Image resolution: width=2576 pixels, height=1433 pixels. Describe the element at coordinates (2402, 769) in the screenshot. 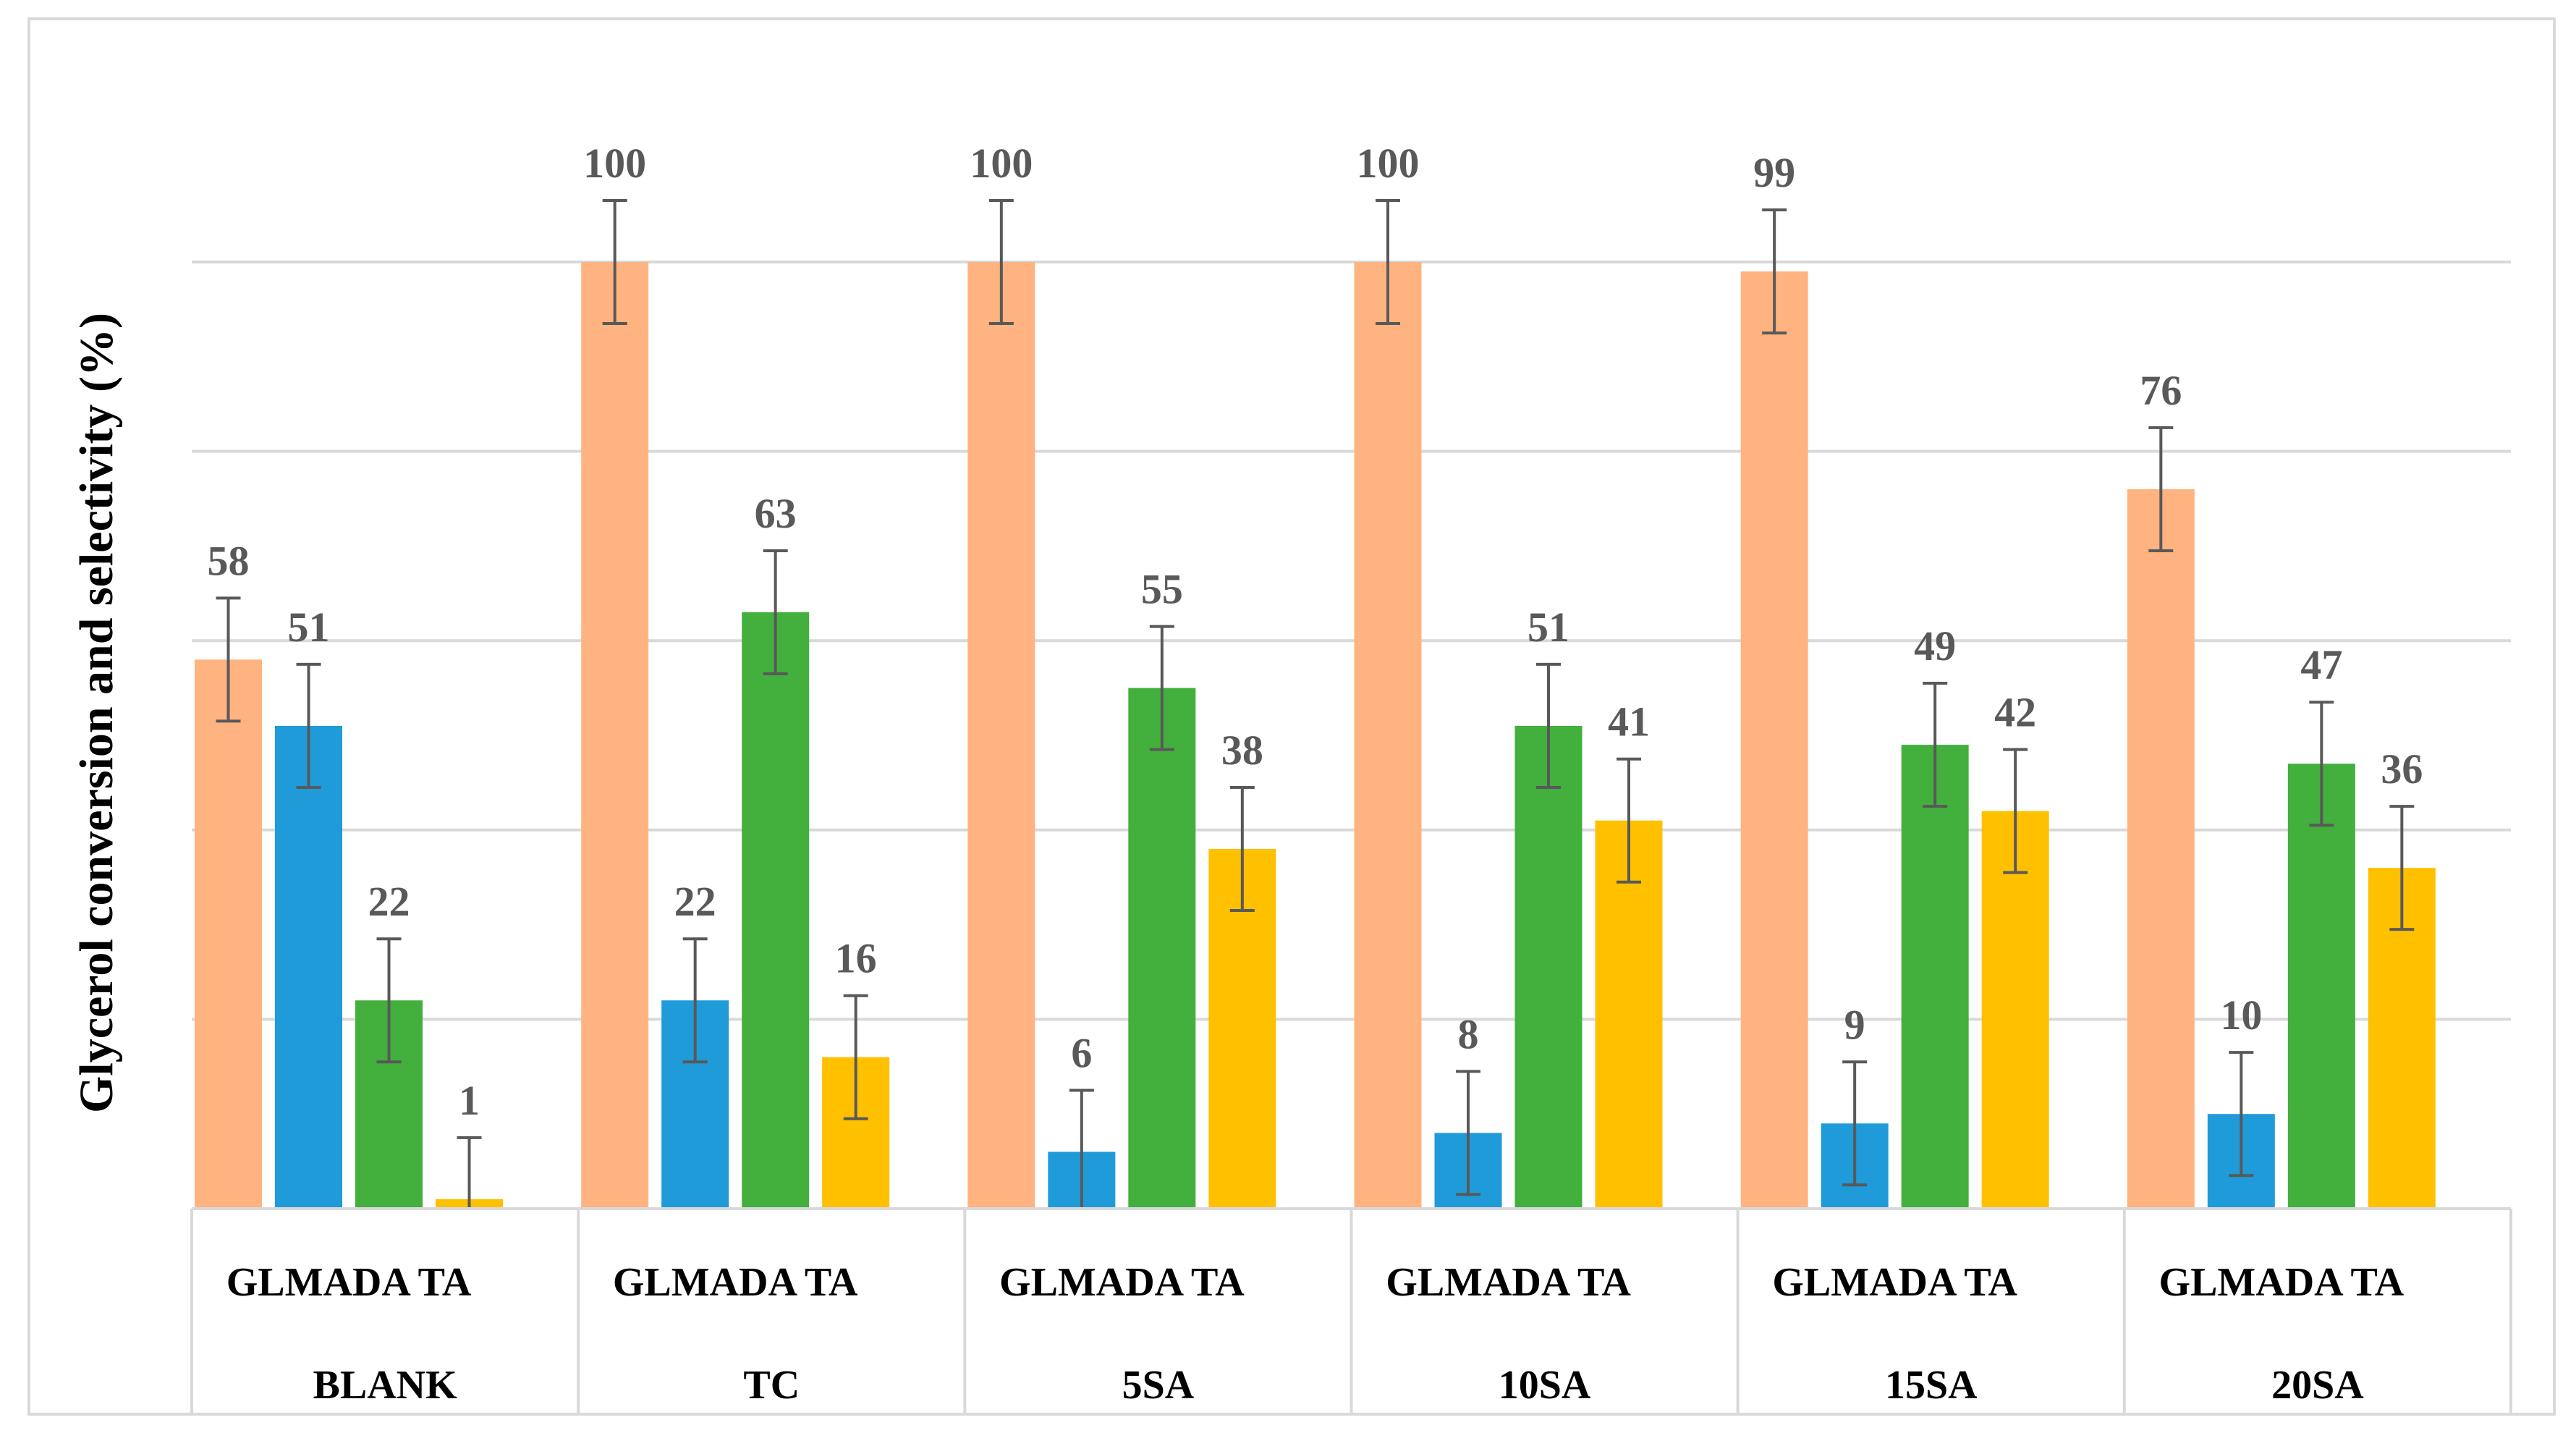

I see `data-label-20sa-ta: 36` at that location.